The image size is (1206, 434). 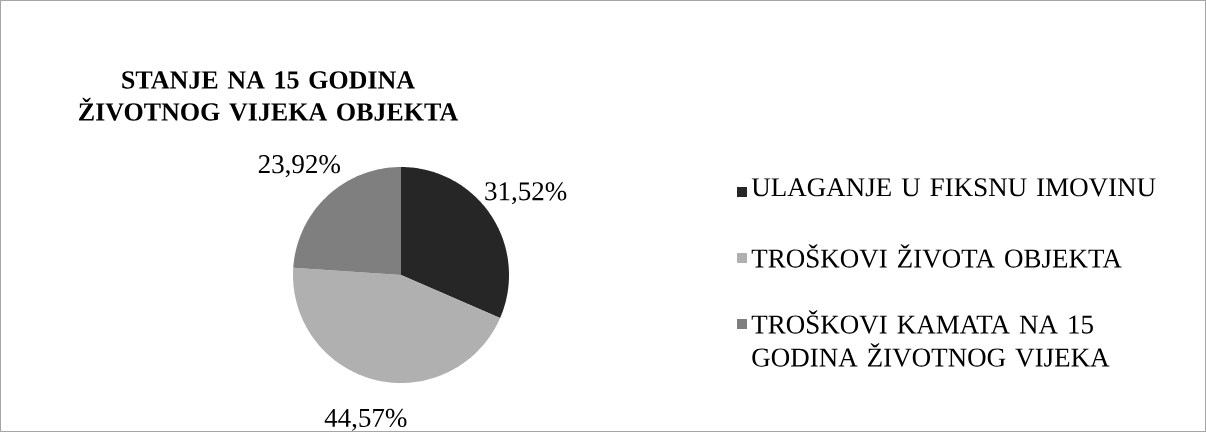 What do you see at coordinates (269, 96) in the screenshot?
I see `chart-title: STANJE NA 15 GODINA ŽIVOTNOG VIJEKA OBJEKTA` at bounding box center [269, 96].